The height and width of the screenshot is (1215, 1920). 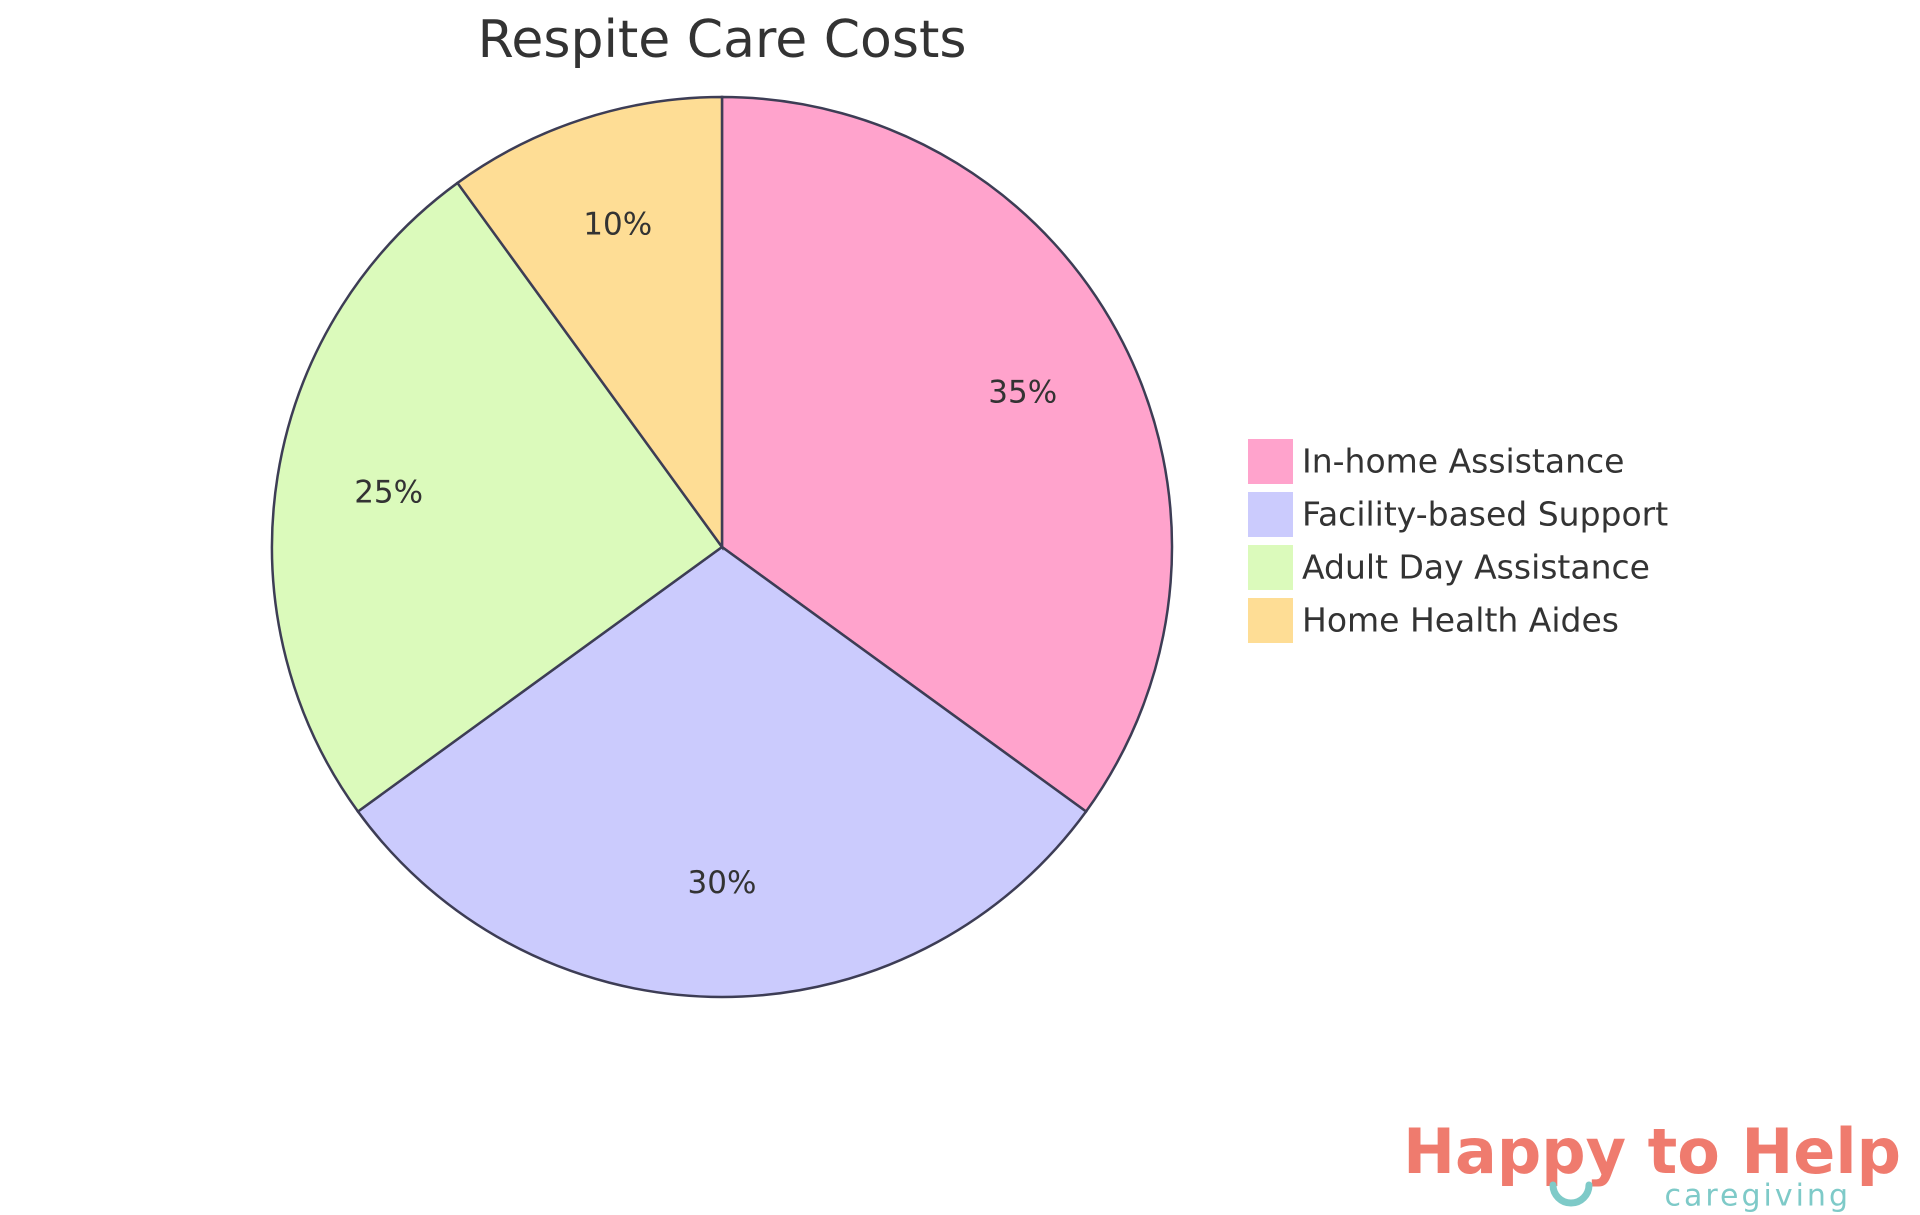 I want to click on legend-label: Home Health Aides, so click(x=1460, y=620).